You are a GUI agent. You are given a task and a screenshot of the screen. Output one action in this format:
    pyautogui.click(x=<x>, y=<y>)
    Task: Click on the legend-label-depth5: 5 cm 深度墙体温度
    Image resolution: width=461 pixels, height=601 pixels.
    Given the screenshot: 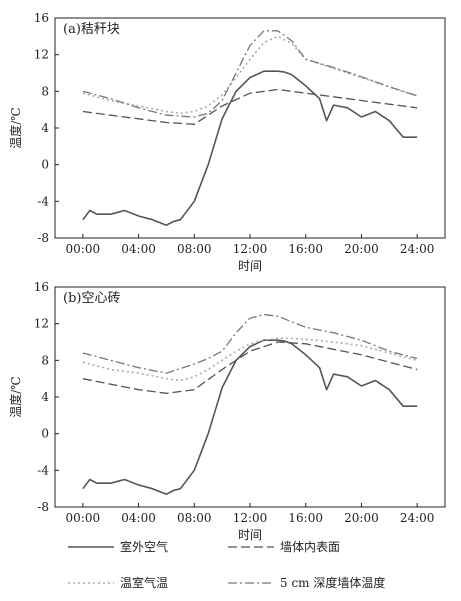 What is the action you would take?
    pyautogui.click(x=332, y=582)
    